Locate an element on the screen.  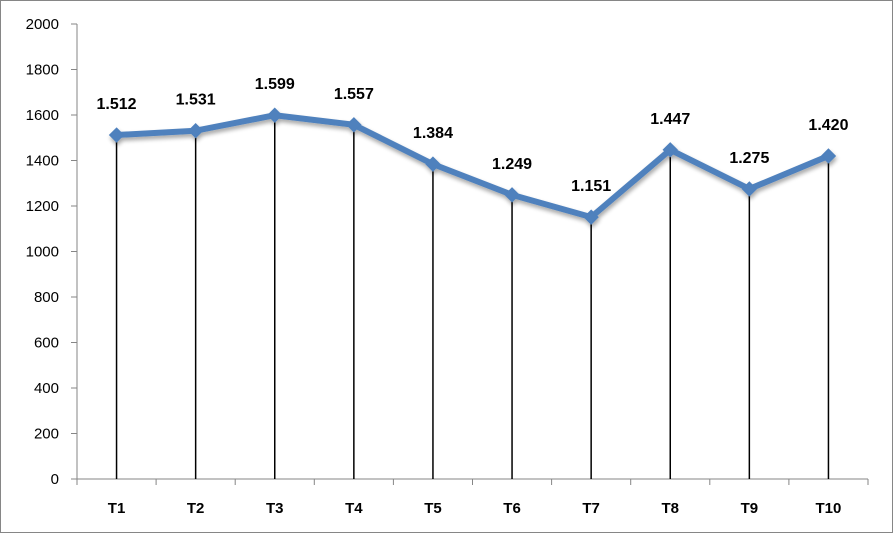
x-category-label: T6 is located at coordinates (512, 508).